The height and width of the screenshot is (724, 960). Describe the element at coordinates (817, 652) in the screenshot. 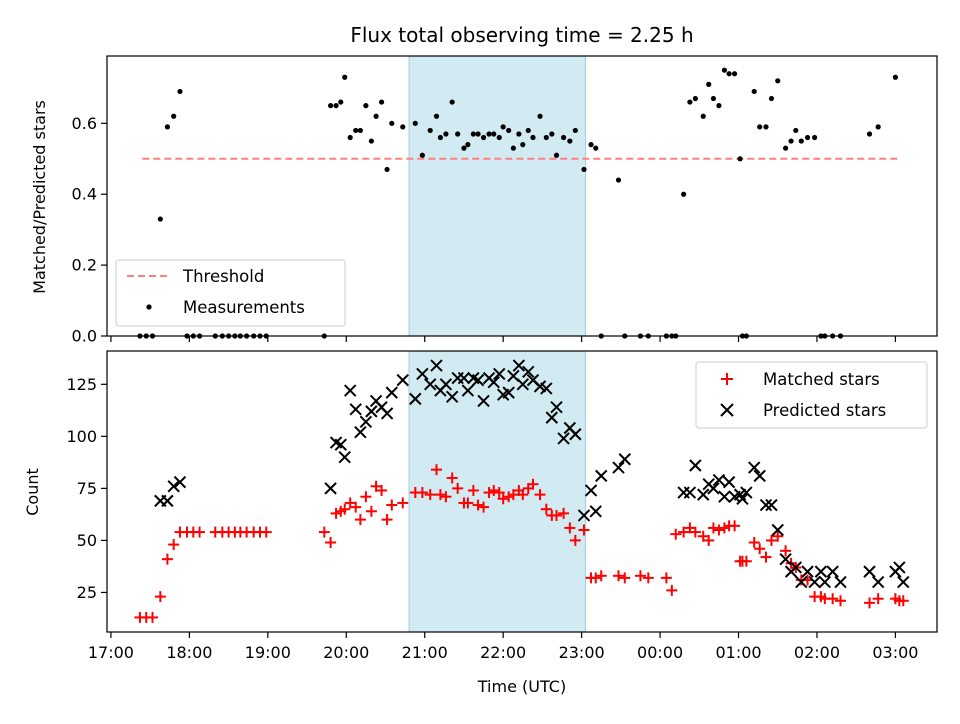

I see `x-tick-label: 02:00` at that location.